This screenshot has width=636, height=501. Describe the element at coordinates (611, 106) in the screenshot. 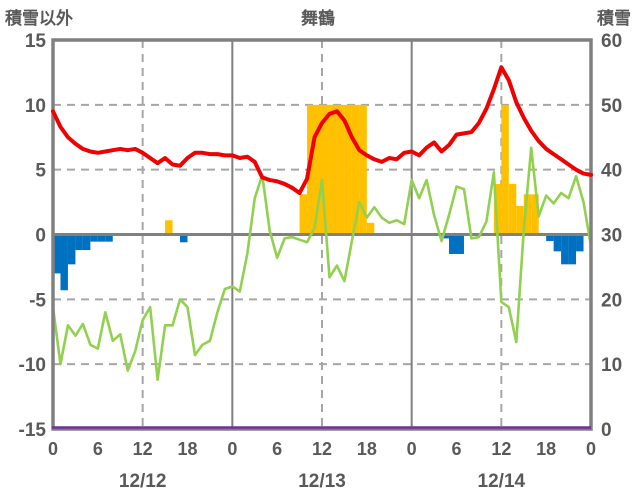

I see `right-axis-tick-label: 50` at that location.